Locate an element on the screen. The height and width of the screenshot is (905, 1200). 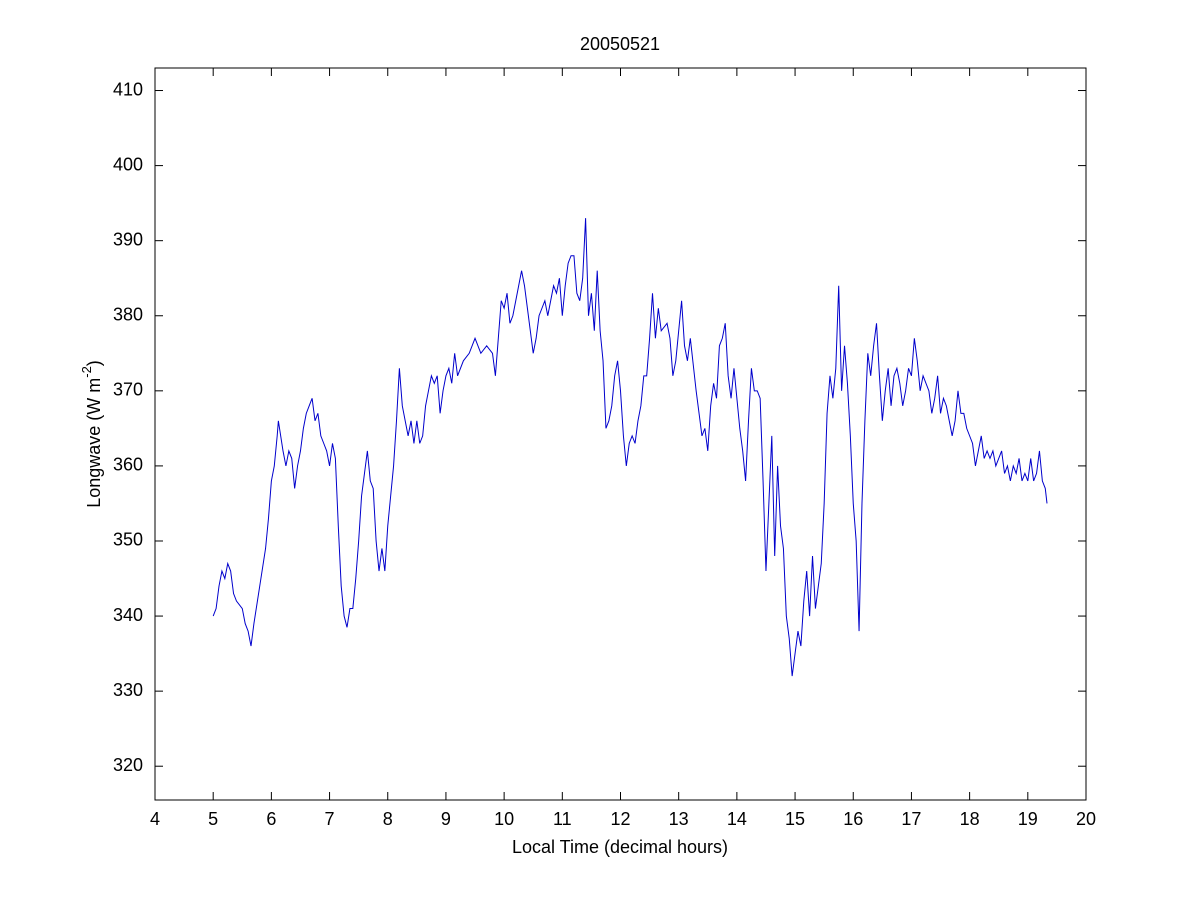
x-tick-label: 17 is located at coordinates (911, 819).